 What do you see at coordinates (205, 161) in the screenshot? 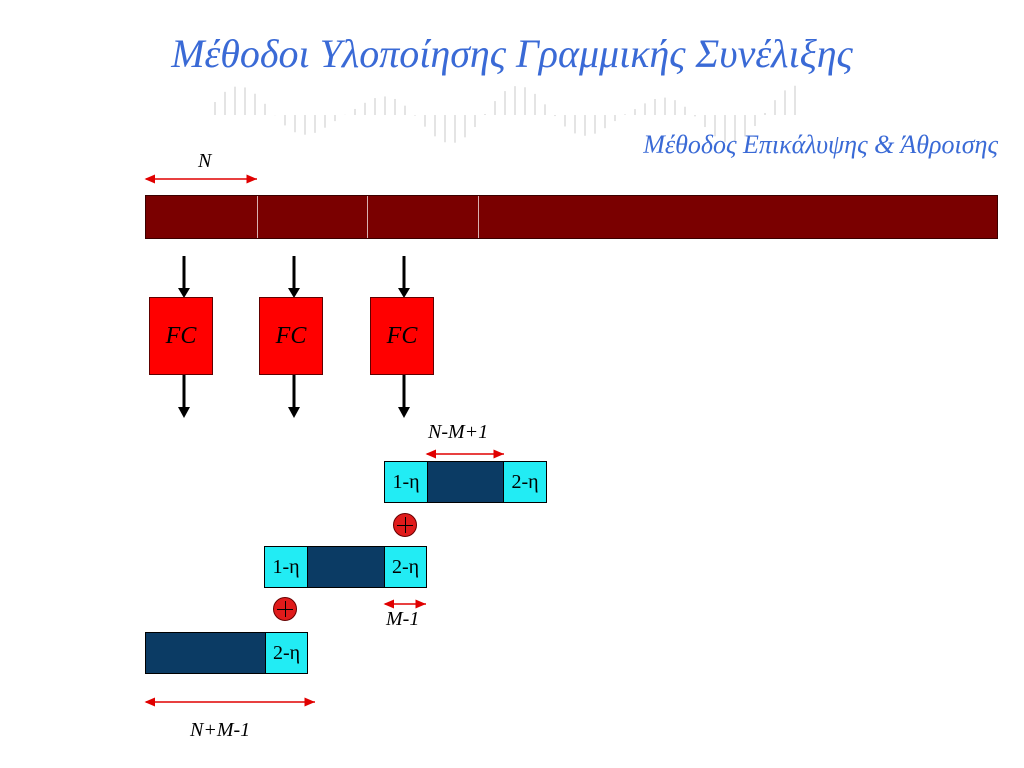
I see `label-n: N` at bounding box center [205, 161].